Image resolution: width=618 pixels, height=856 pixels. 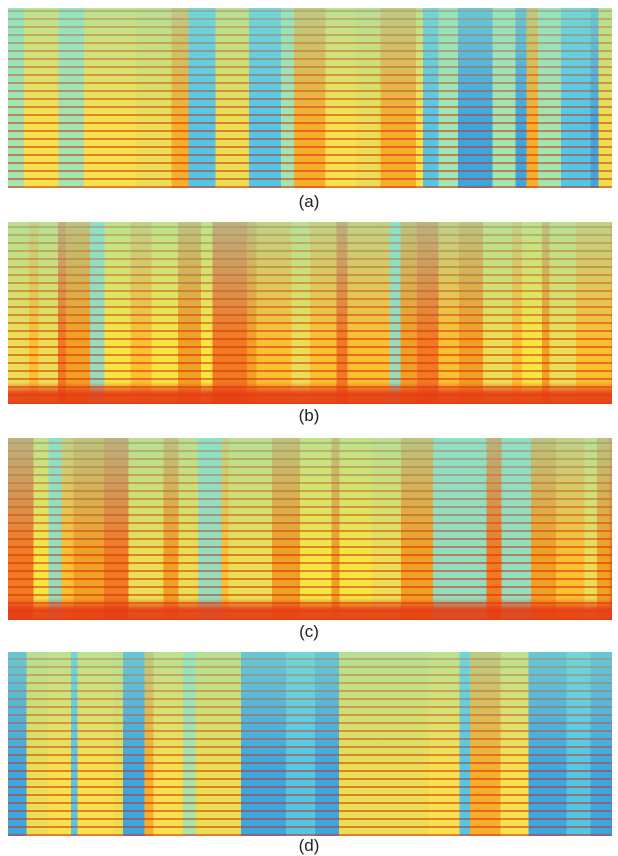 I want to click on panel-label: (a), so click(x=309, y=201).